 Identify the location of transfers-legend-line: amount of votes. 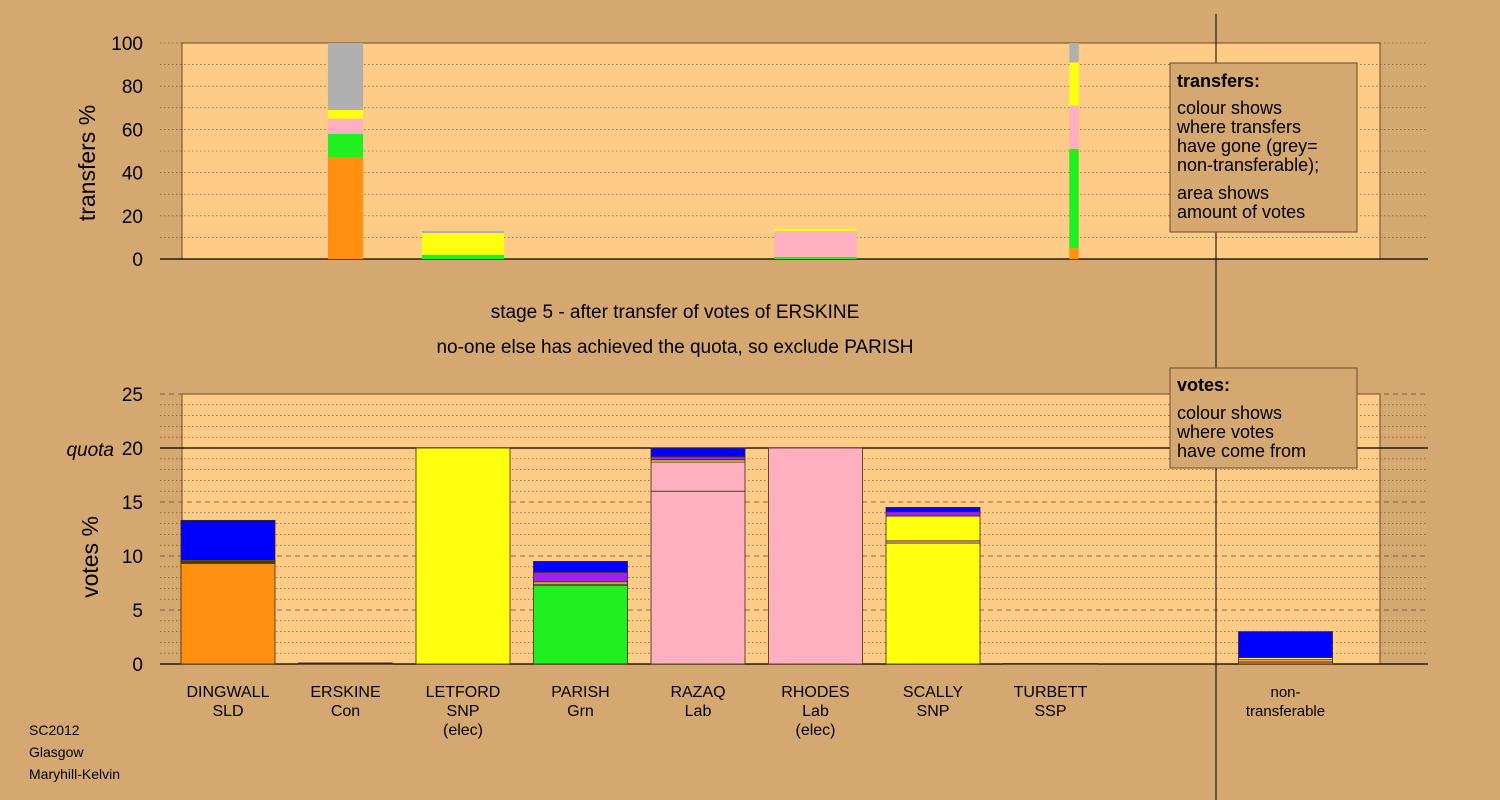
(1241, 212).